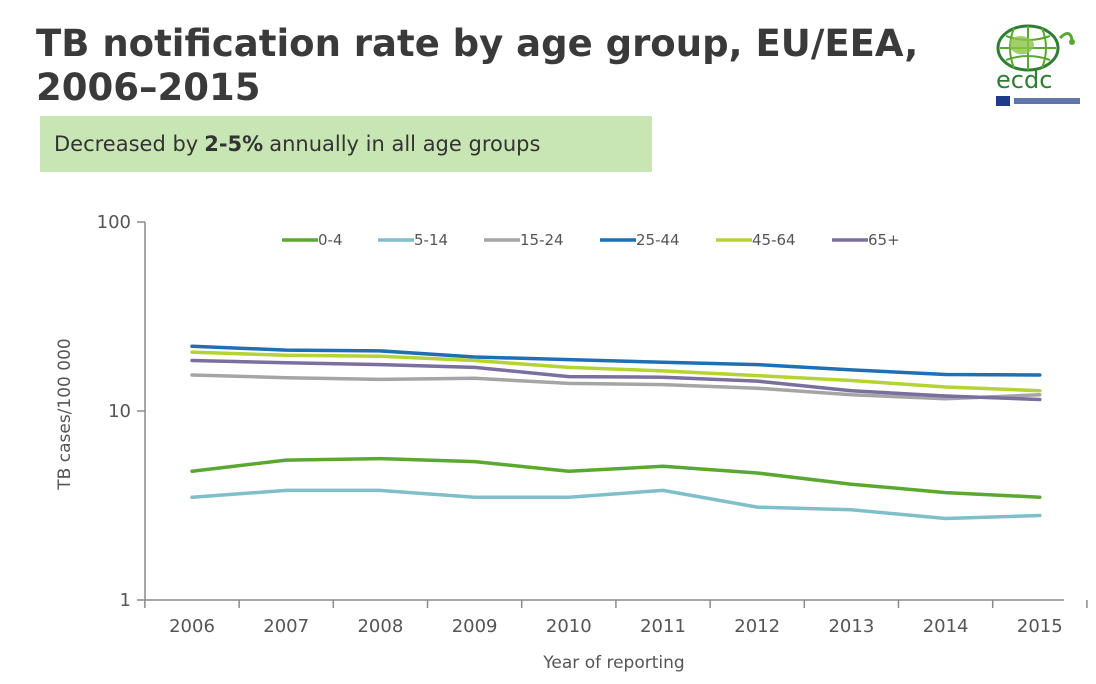 This screenshot has width=1096, height=684. What do you see at coordinates (591, 240) in the screenshot?
I see `legend: 0-4 5-14 15-24 25-44 45-64 65+` at bounding box center [591, 240].